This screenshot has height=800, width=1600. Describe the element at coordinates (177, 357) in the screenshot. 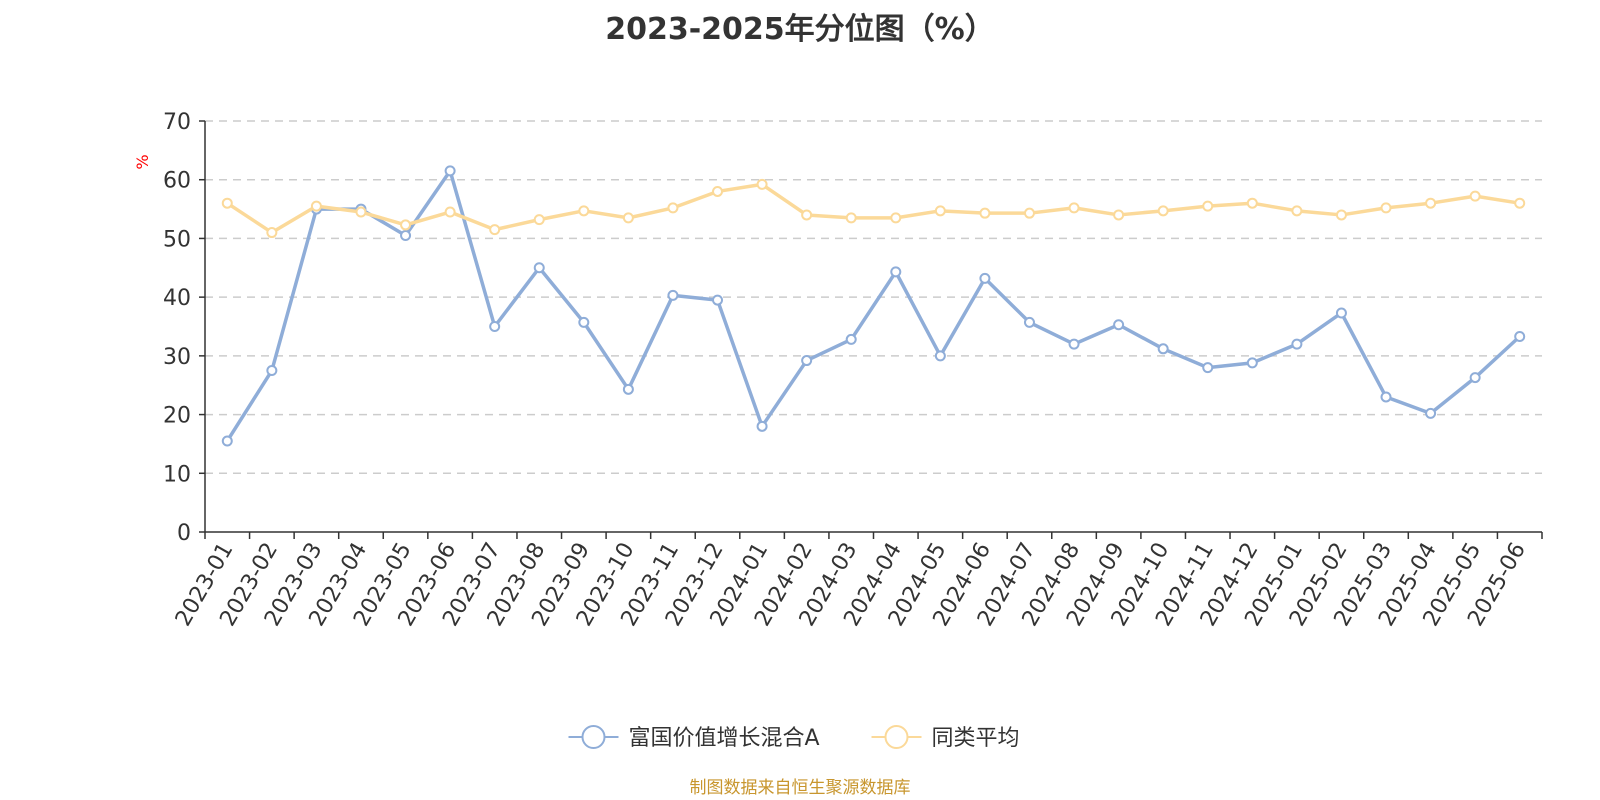

I see `y-tick-label: 30` at that location.